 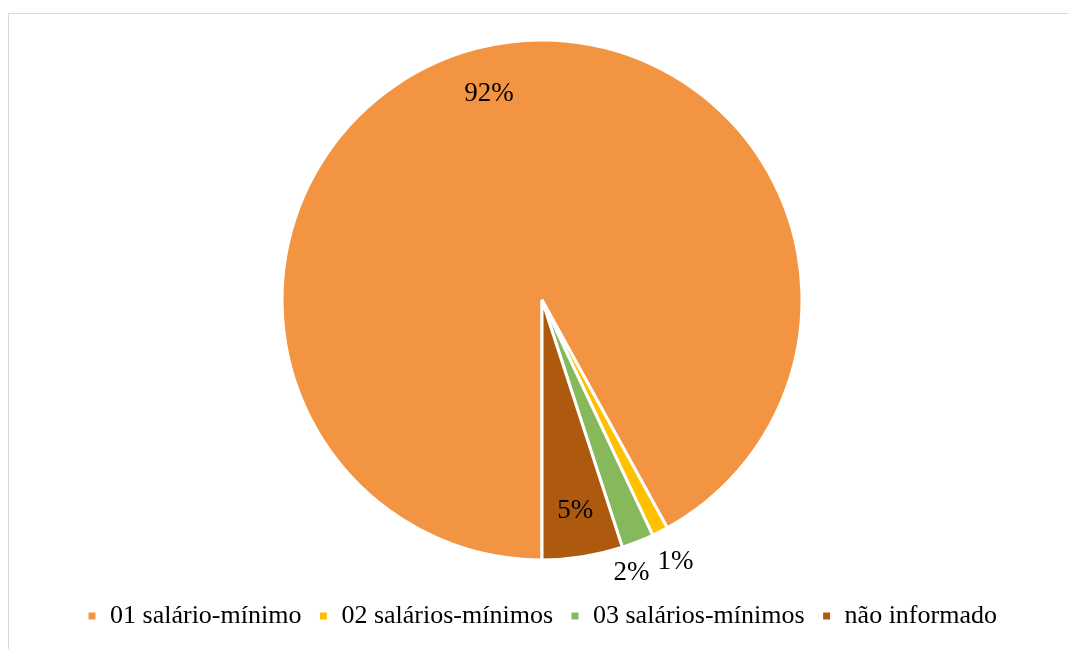 What do you see at coordinates (920, 614) in the screenshot?
I see `legend-label: não informado` at bounding box center [920, 614].